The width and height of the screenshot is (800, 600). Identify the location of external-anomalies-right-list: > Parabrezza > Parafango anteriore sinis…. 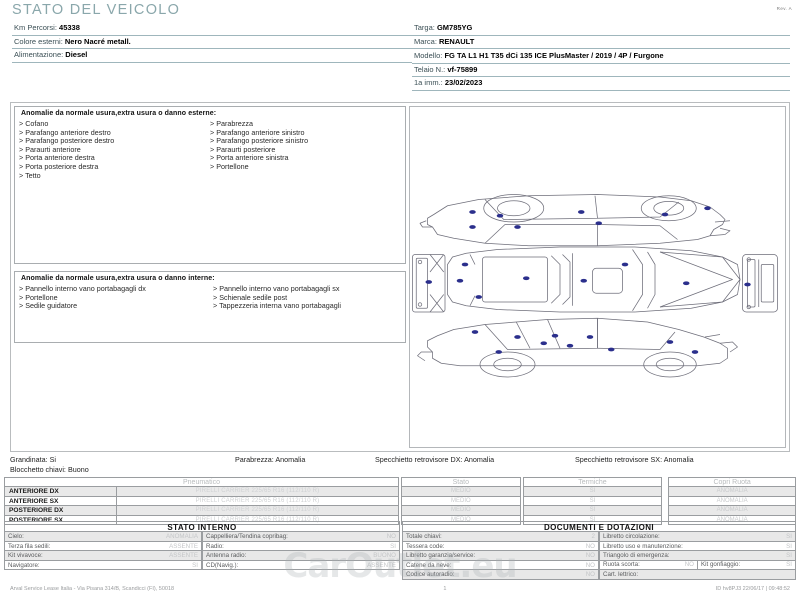
(305, 149).